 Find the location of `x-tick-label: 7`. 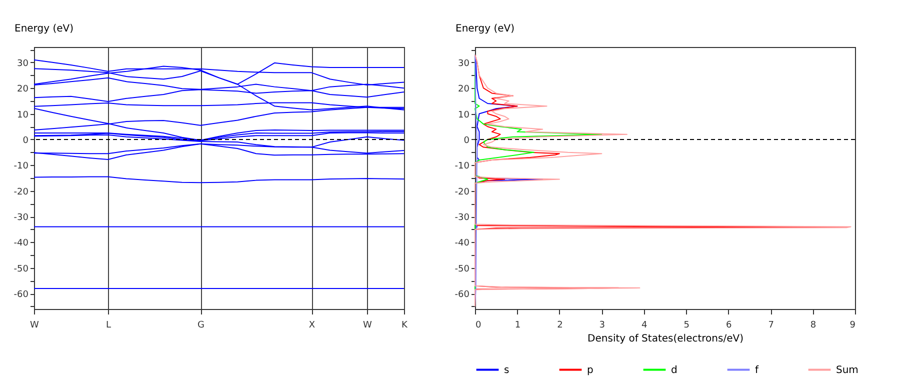

x-tick-label: 7 is located at coordinates (771, 325).